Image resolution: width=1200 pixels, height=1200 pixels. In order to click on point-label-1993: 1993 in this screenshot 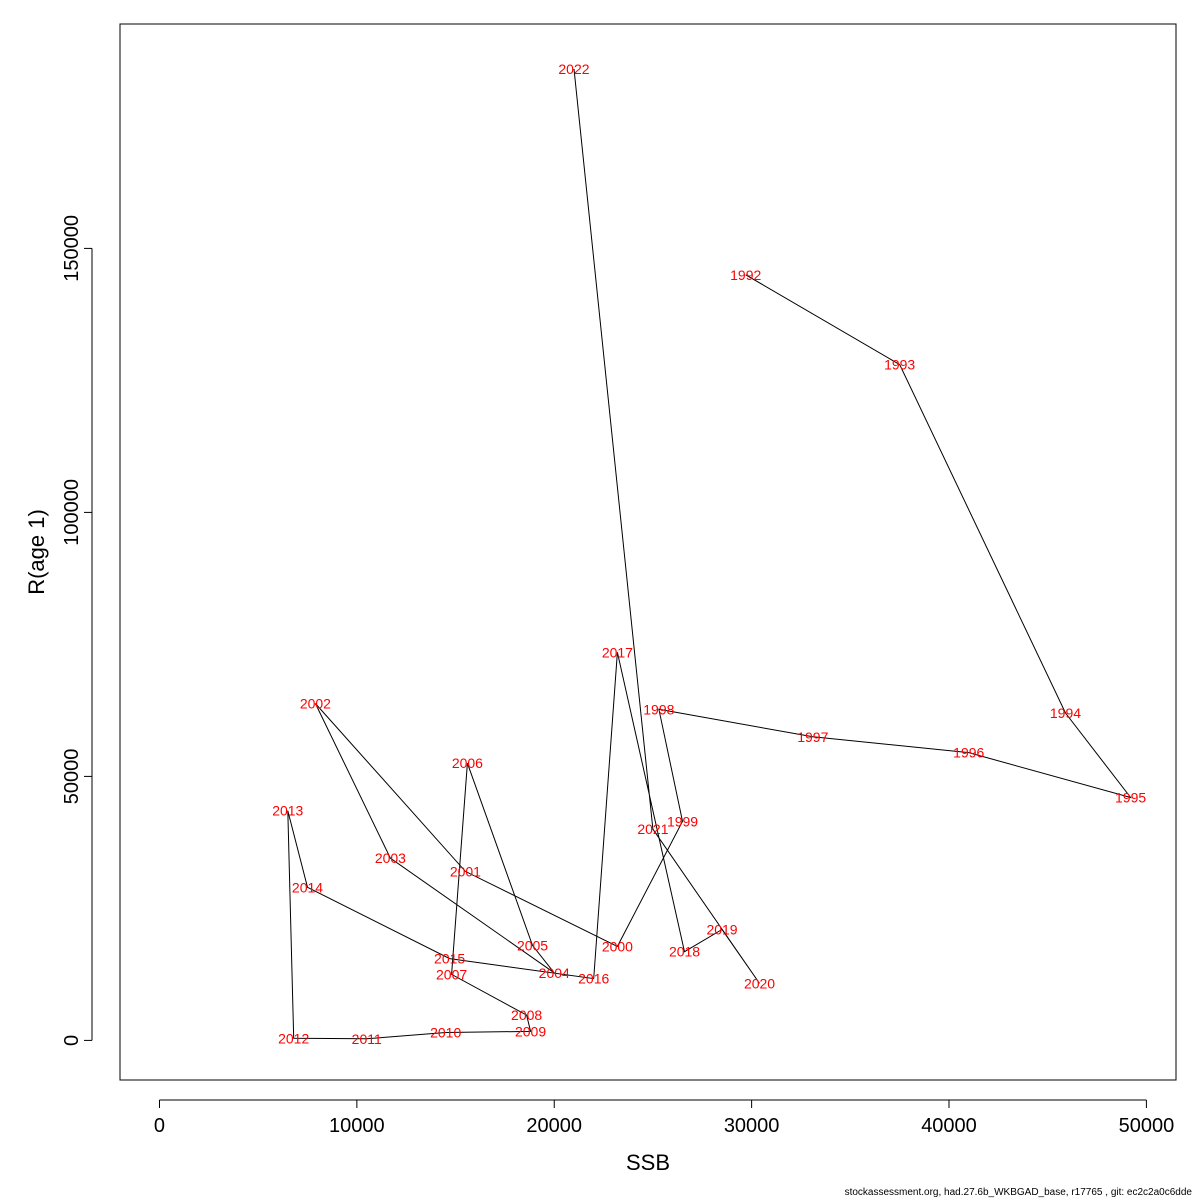, I will do `click(899, 365)`.